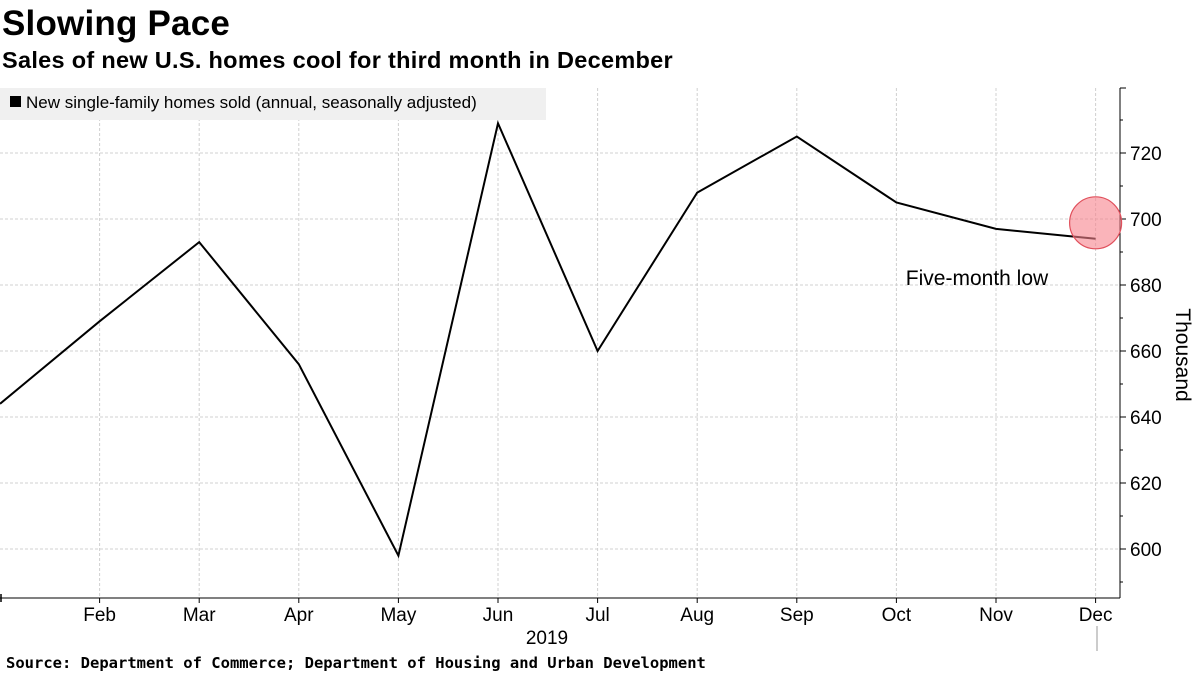 Image resolution: width=1200 pixels, height=675 pixels. Describe the element at coordinates (99, 615) in the screenshot. I see `x-tick-label: Feb` at that location.